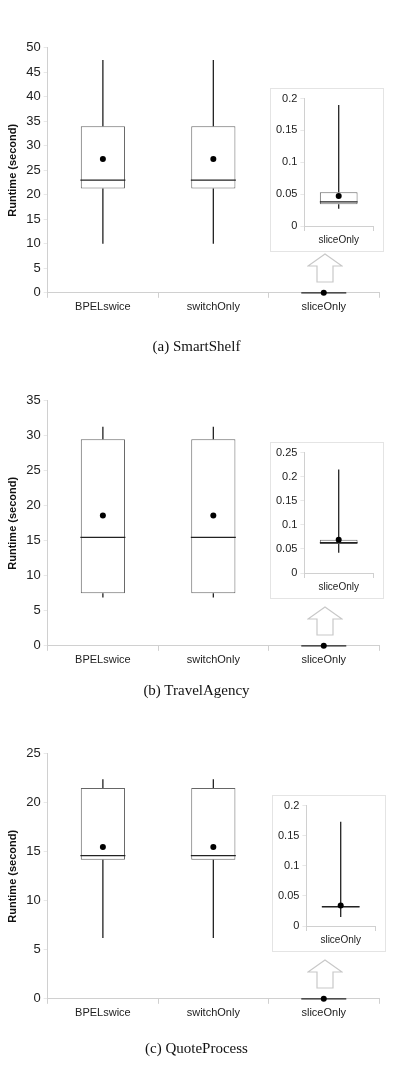 The width and height of the screenshot is (393, 1082). I want to click on text: (c) QuoteProcess, so click(196, 1048).